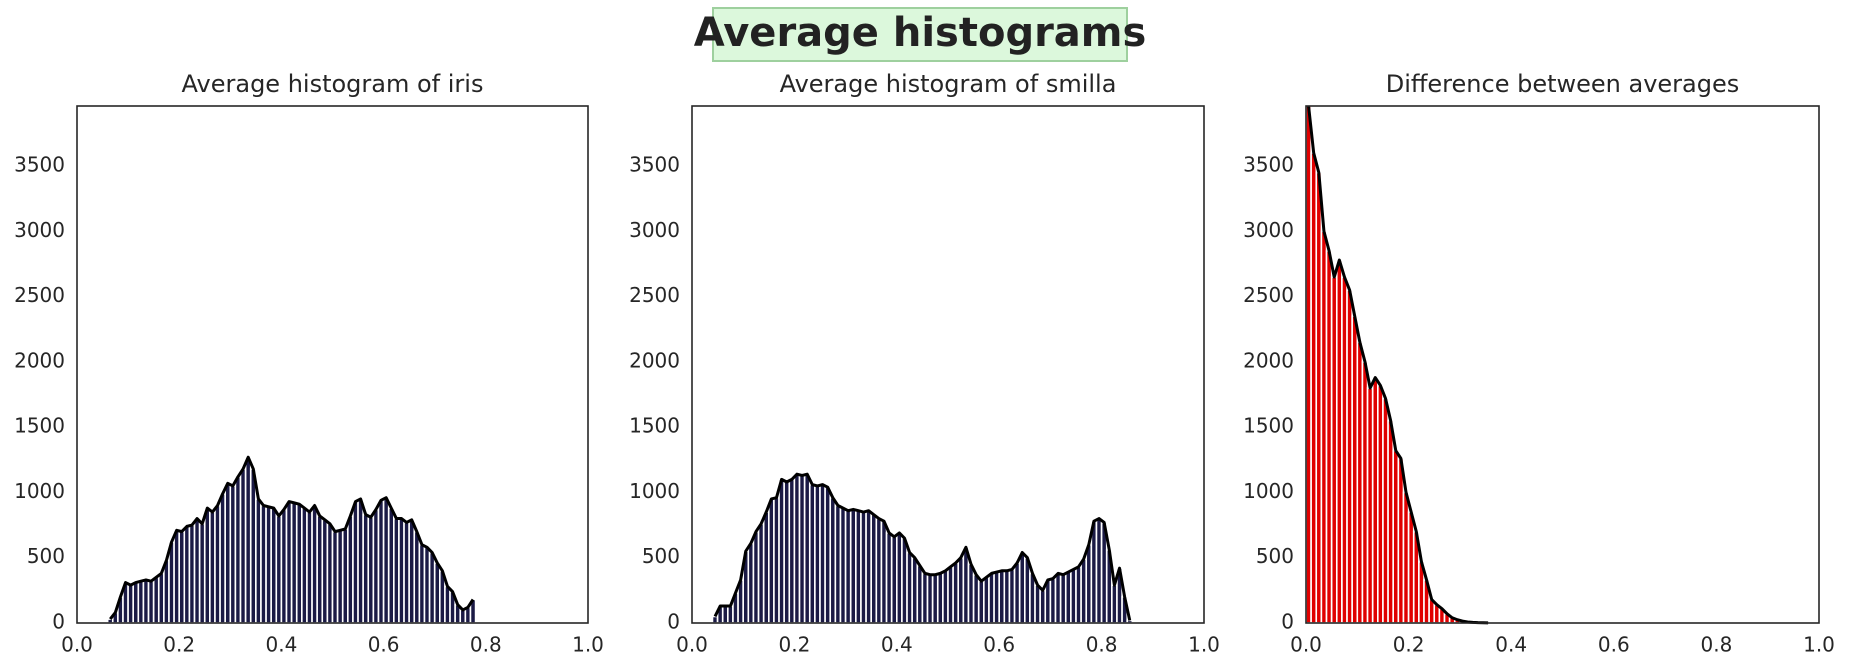 The width and height of the screenshot is (1849, 672). I want to click on subplot-title: Difference between averages, so click(1563, 84).